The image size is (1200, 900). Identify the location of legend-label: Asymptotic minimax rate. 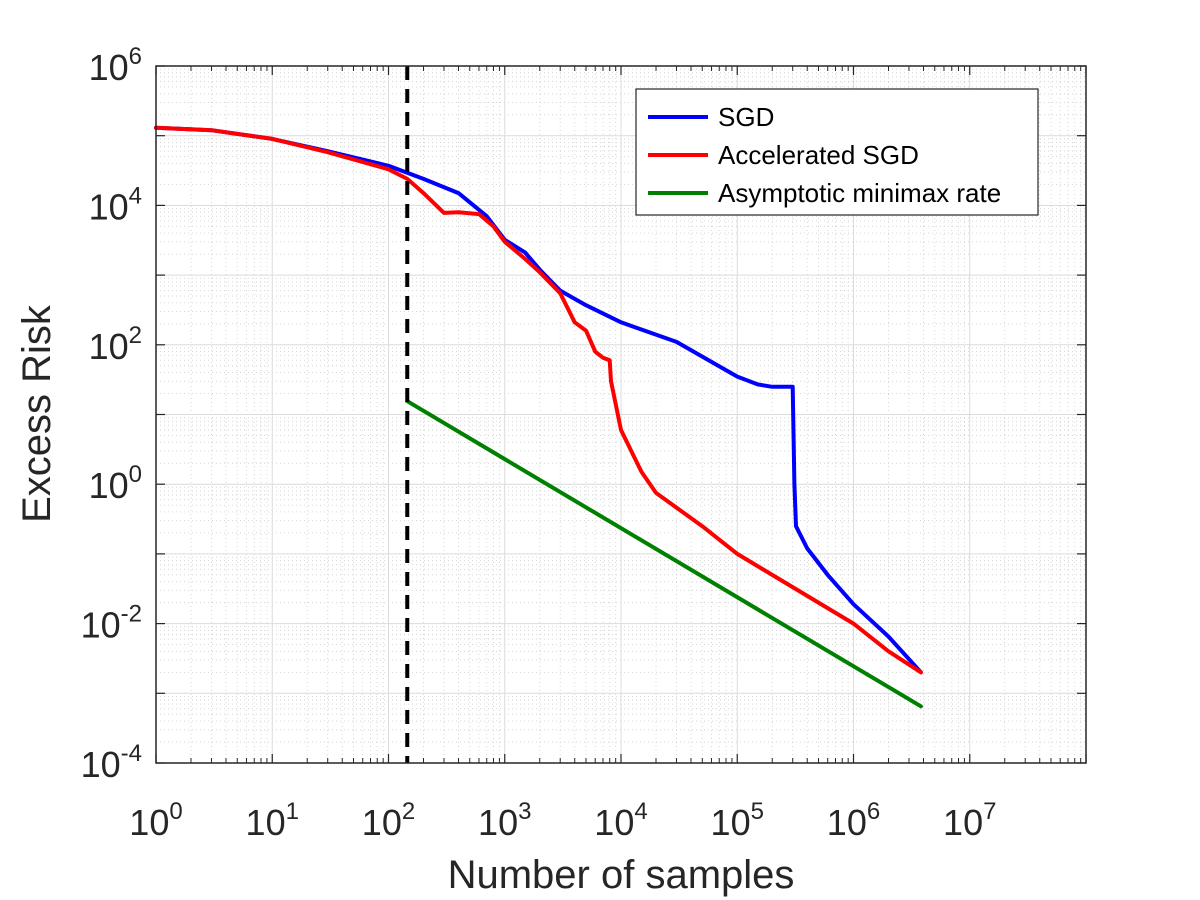
(859, 193).